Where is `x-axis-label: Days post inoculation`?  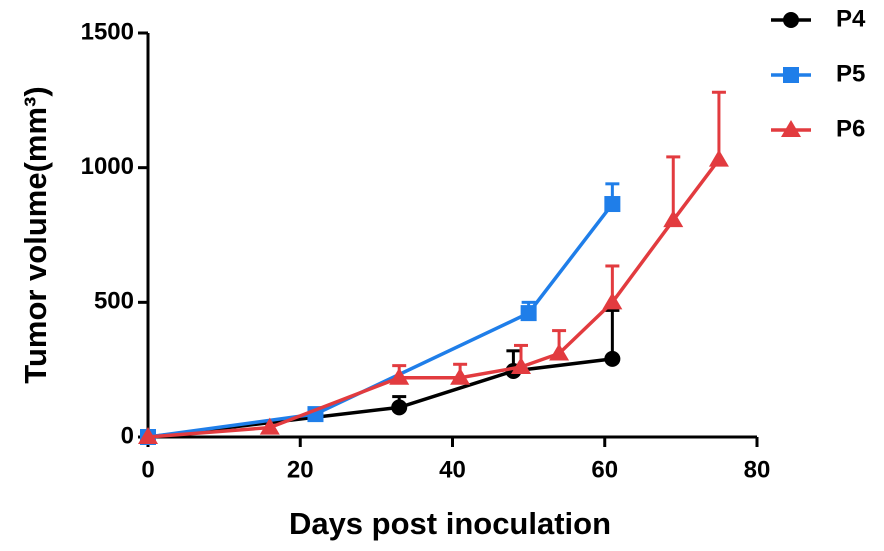 x-axis-label: Days post inoculation is located at coordinates (450, 523).